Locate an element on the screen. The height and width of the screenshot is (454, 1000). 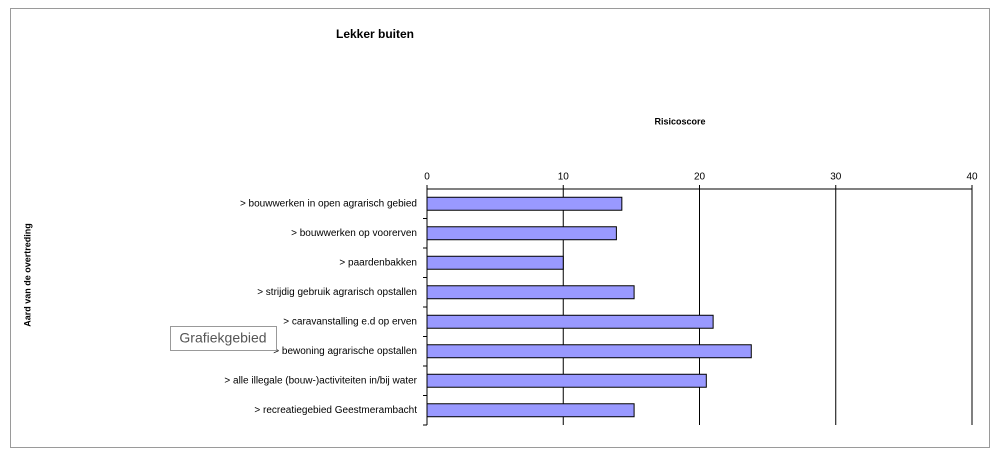
y-tick-label: > strijdig gebruik agrarisch opstallen is located at coordinates (337, 292).